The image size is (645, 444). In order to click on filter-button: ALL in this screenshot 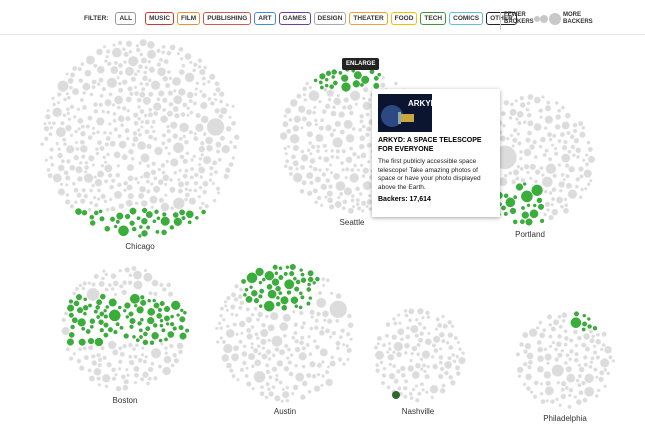, I will do `click(126, 18)`.